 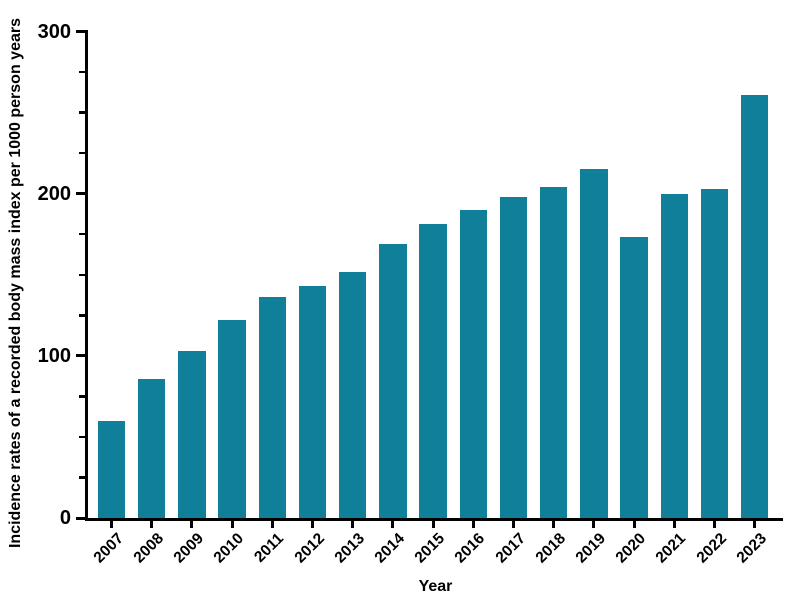 What do you see at coordinates (86, 275) in the screenshot?
I see `y-axis-line` at bounding box center [86, 275].